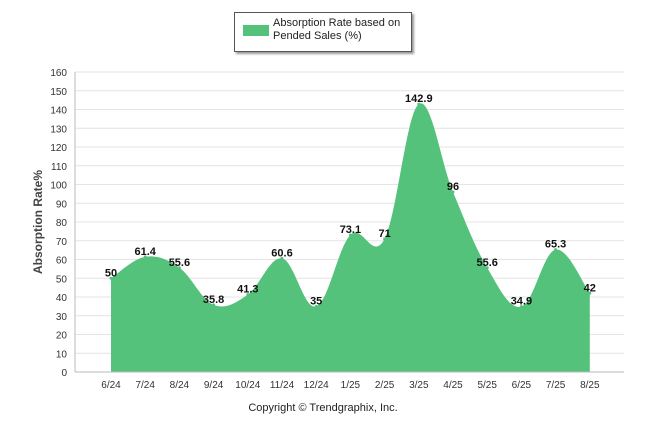 This screenshot has height=434, width=646. I want to click on y-tick-label: 100, so click(58, 186).